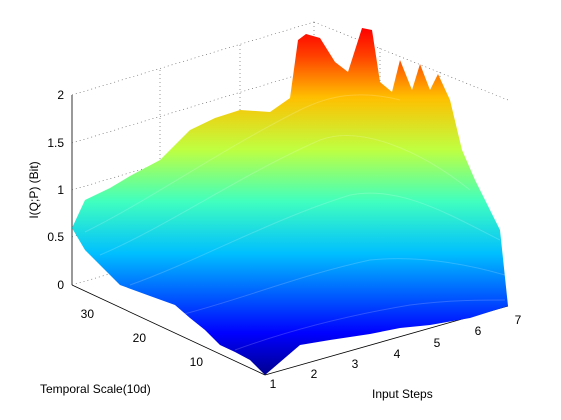  I want to click on x-tick-2: 2, so click(314, 374).